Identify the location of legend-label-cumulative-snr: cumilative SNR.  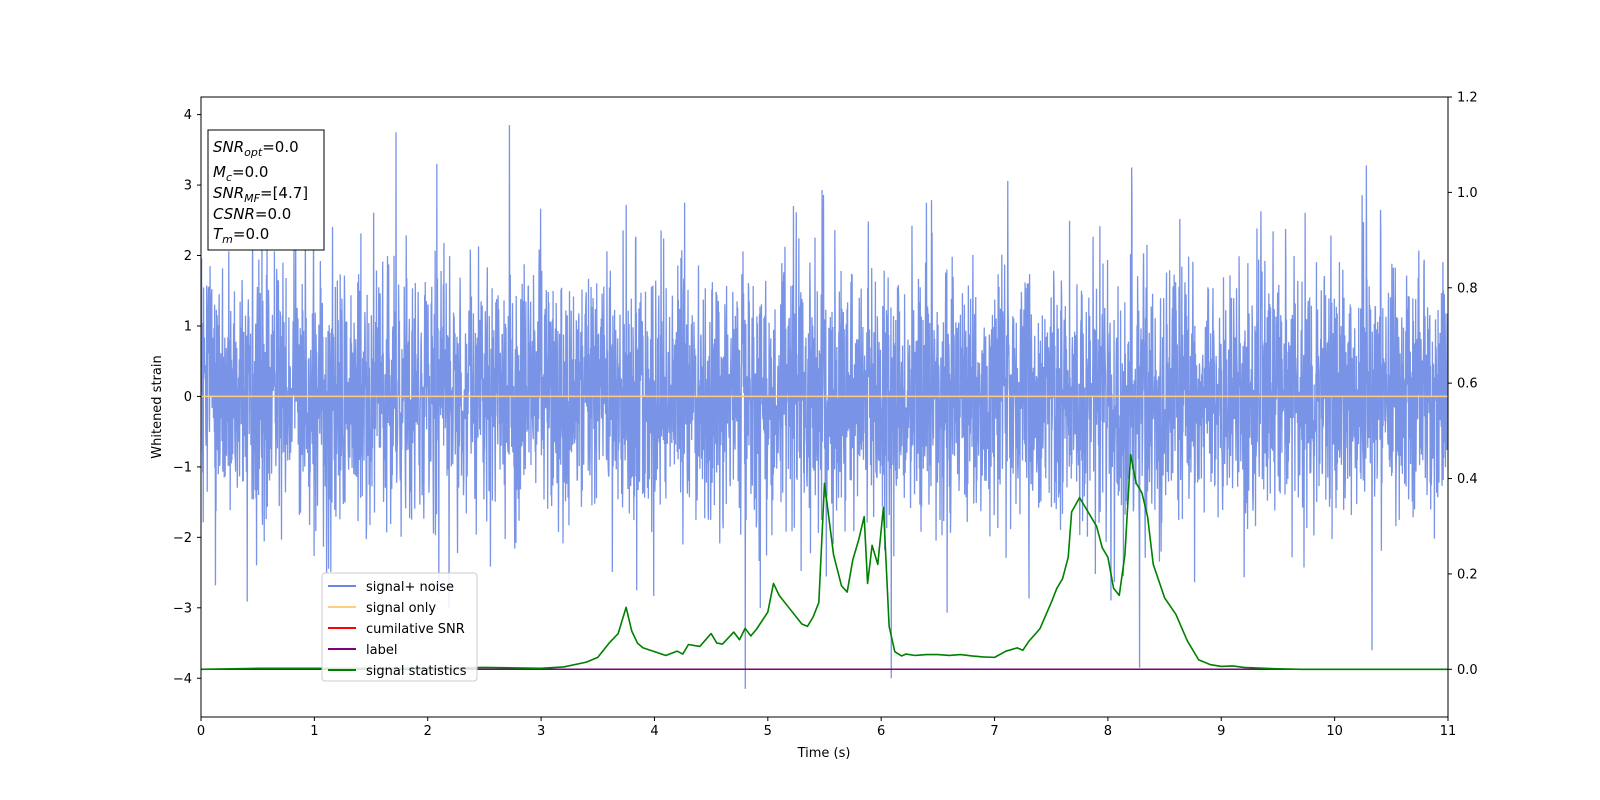
(415, 629).